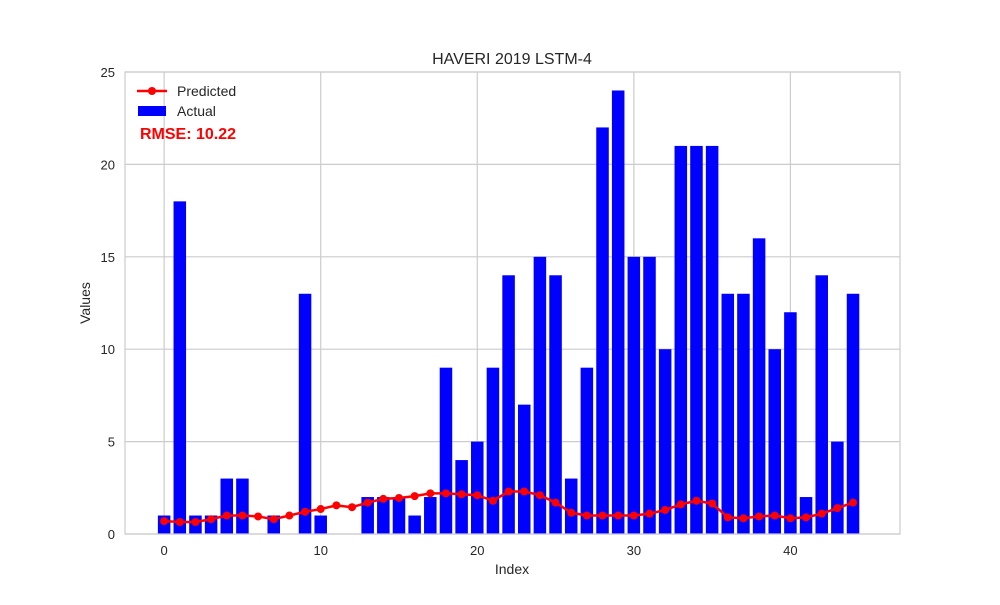 This screenshot has width=1000, height=605. I want to click on x-tick-label: 10, so click(320, 550).